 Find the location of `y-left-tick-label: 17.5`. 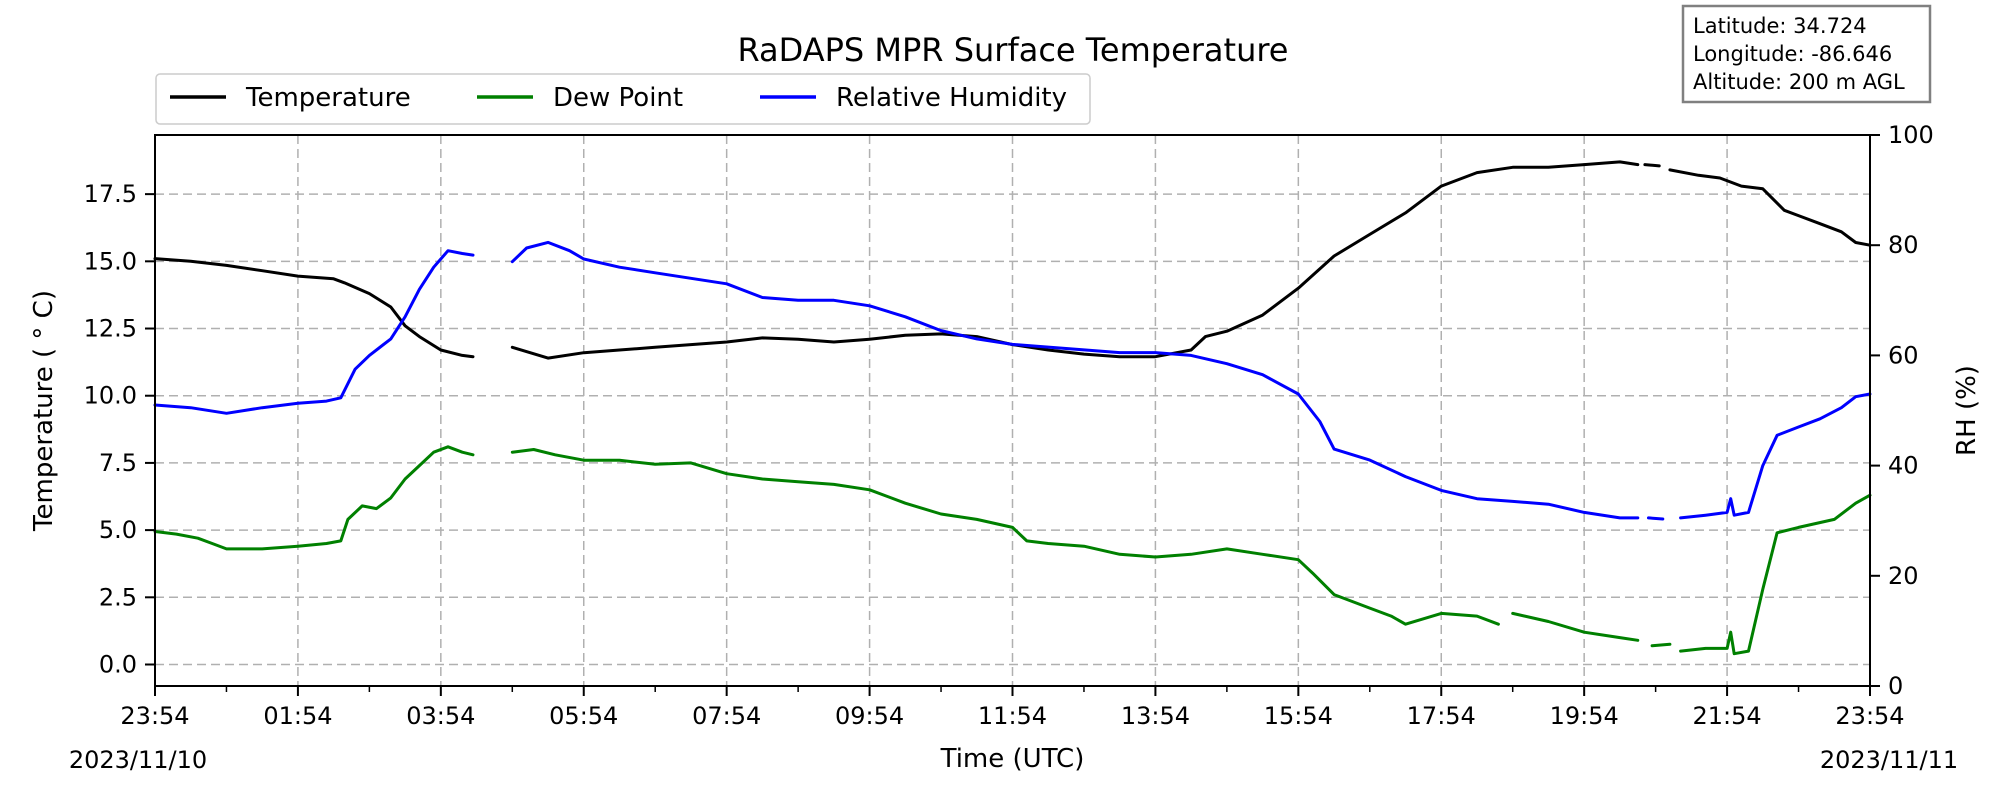

y-left-tick-label: 17.5 is located at coordinates (110, 194).